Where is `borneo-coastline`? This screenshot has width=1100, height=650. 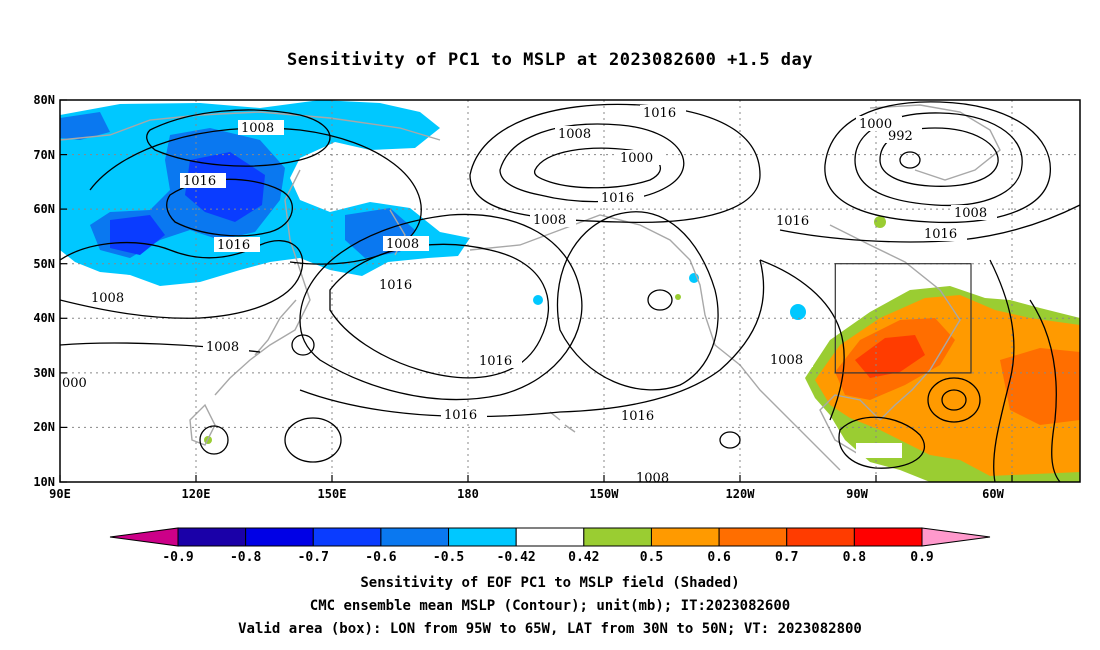 borneo-coastline is located at coordinates (202, 424).